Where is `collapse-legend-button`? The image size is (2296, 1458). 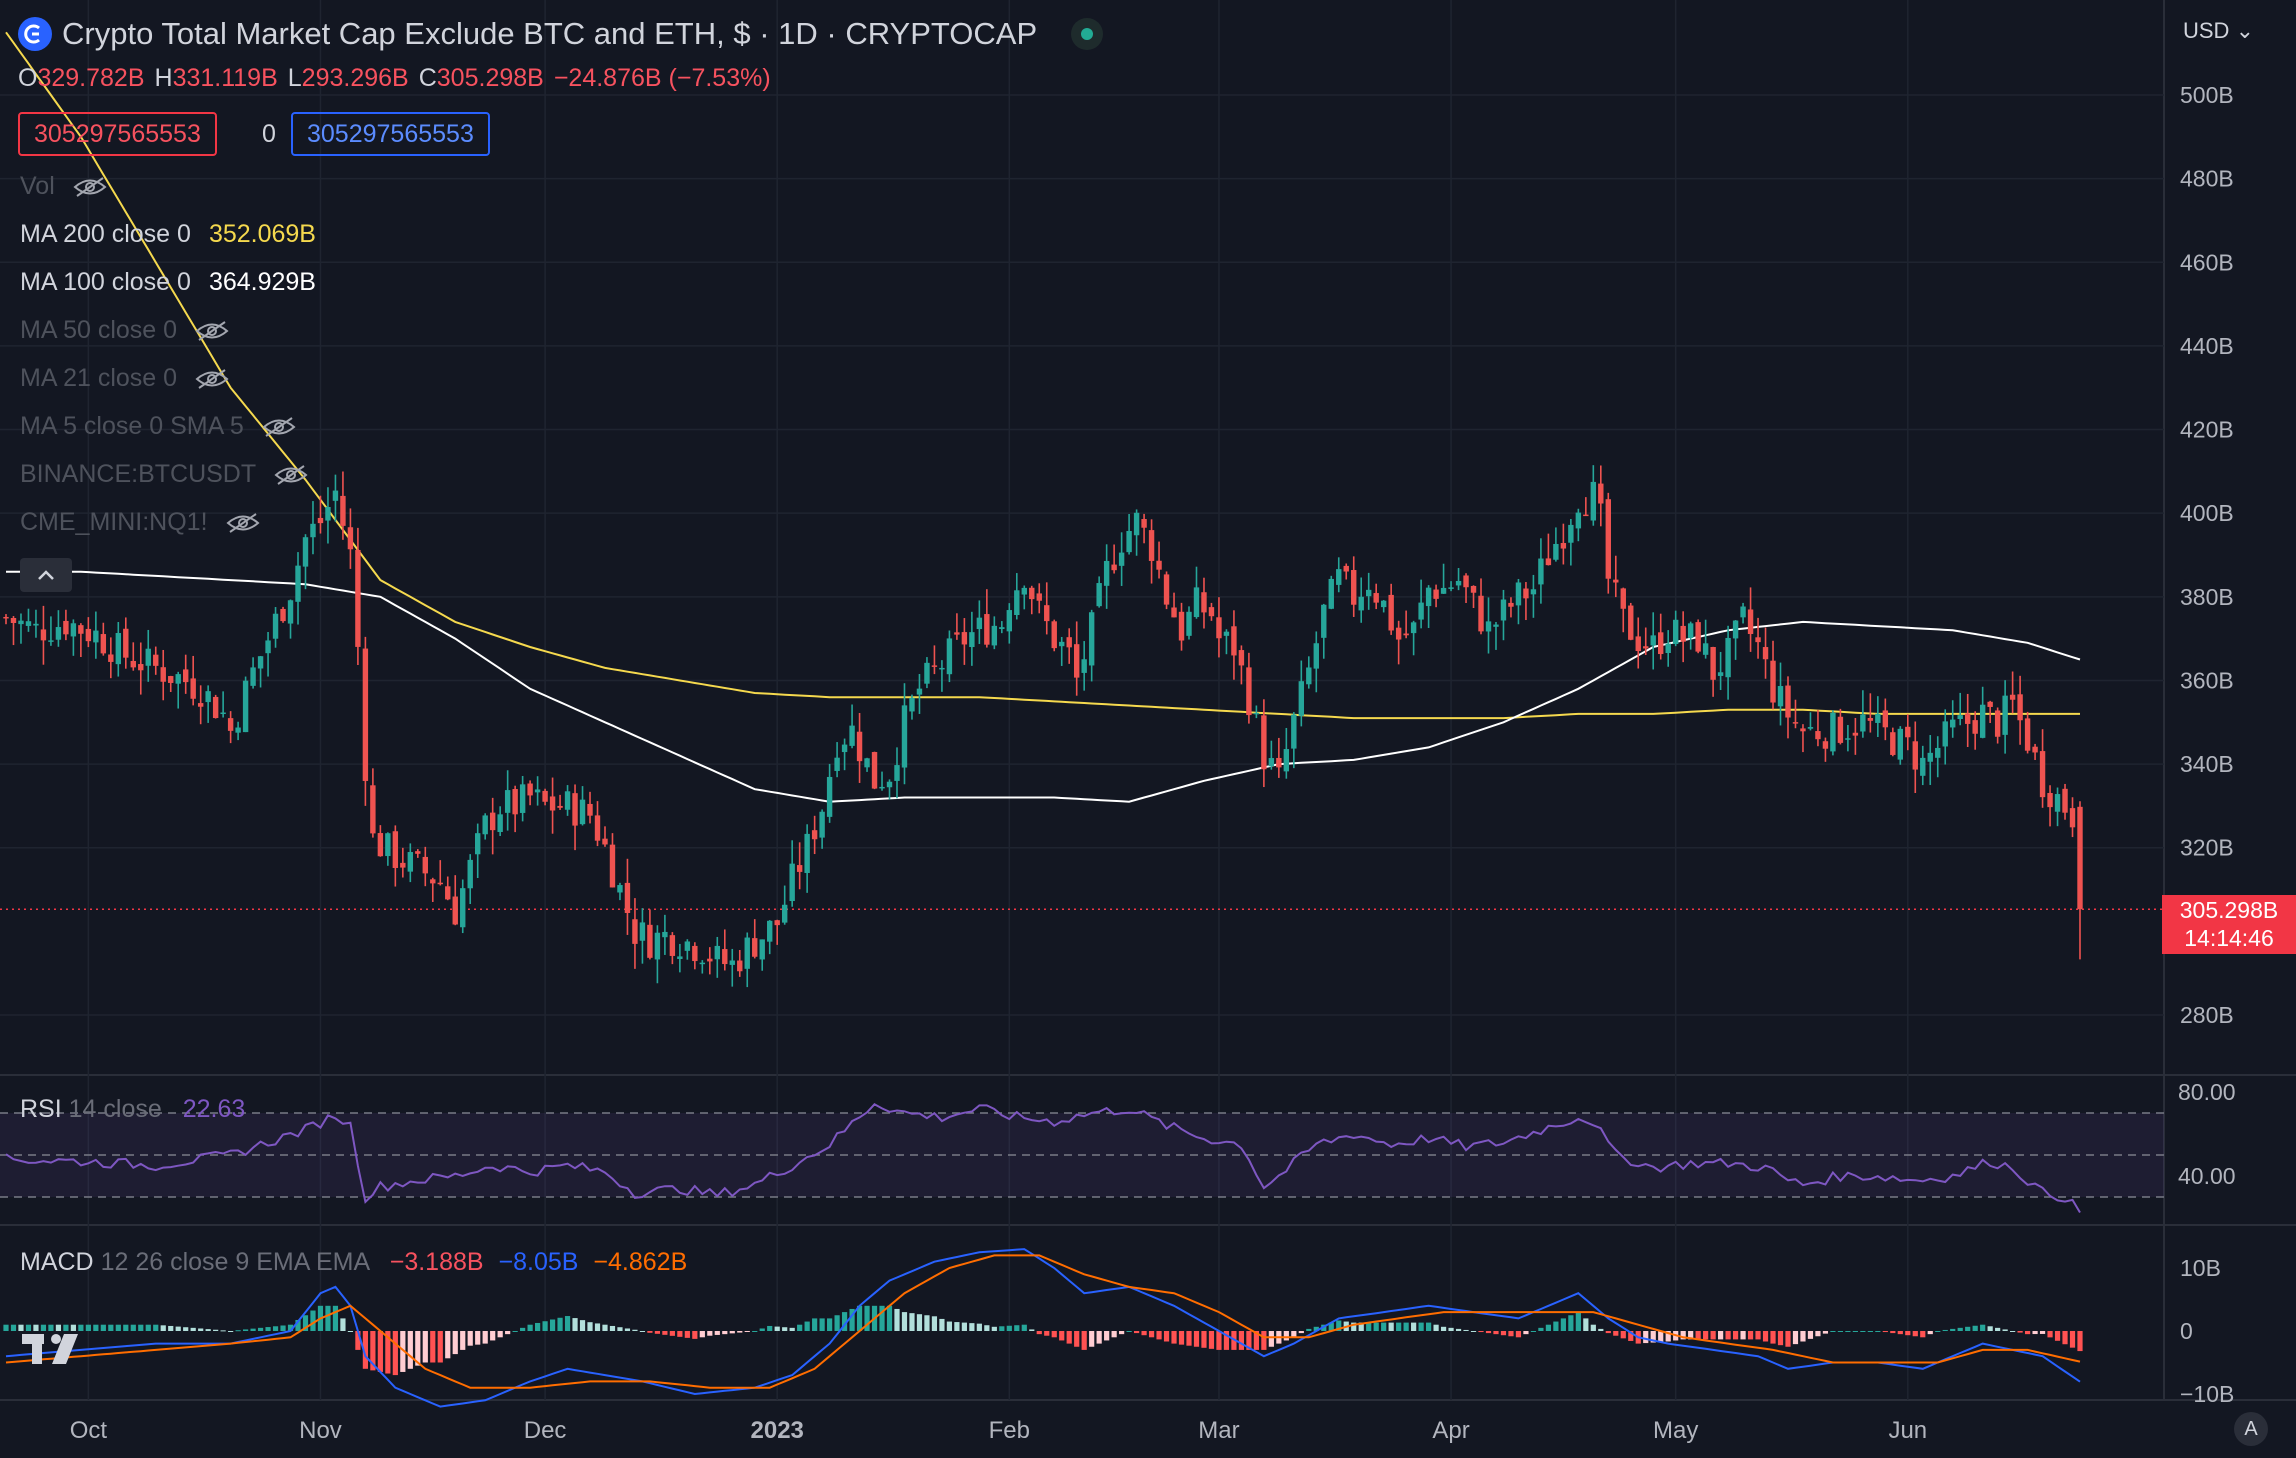
collapse-legend-button is located at coordinates (46, 575).